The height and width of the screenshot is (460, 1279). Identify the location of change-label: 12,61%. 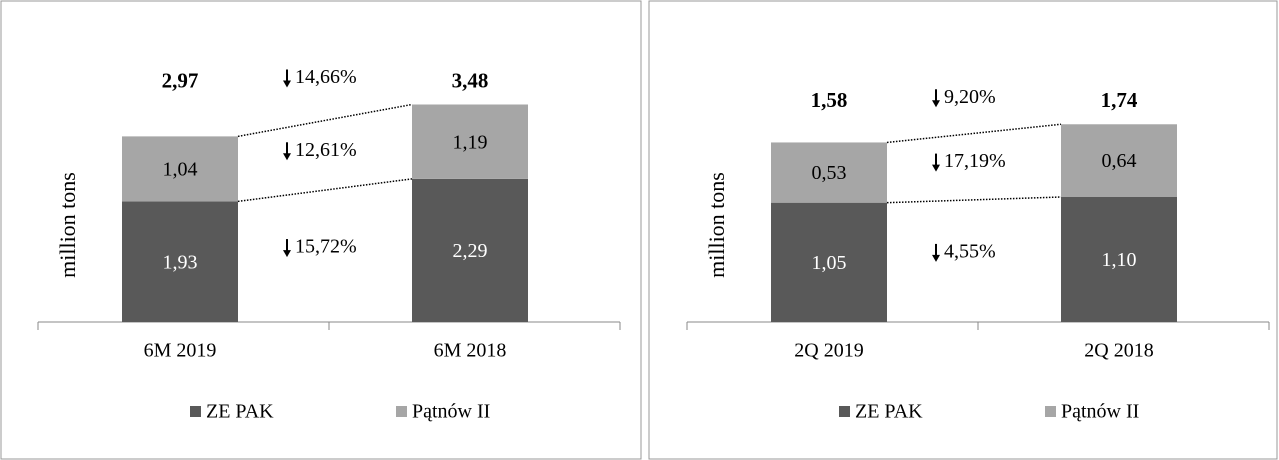
(326, 150).